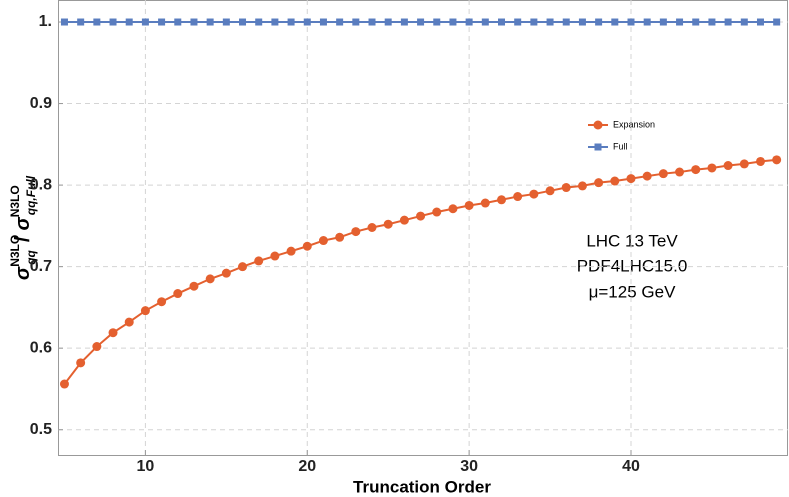 Image resolution: width=789 pixels, height=497 pixels. What do you see at coordinates (634, 124) in the screenshot?
I see `legend-label: Expansion` at bounding box center [634, 124].